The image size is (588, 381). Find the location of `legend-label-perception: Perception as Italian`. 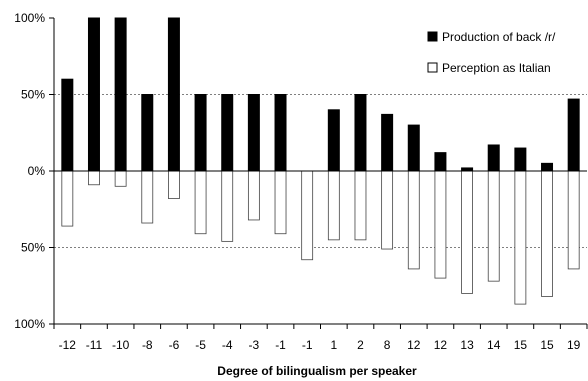

legend-label-perception: Perception as Italian is located at coordinates (496, 68).